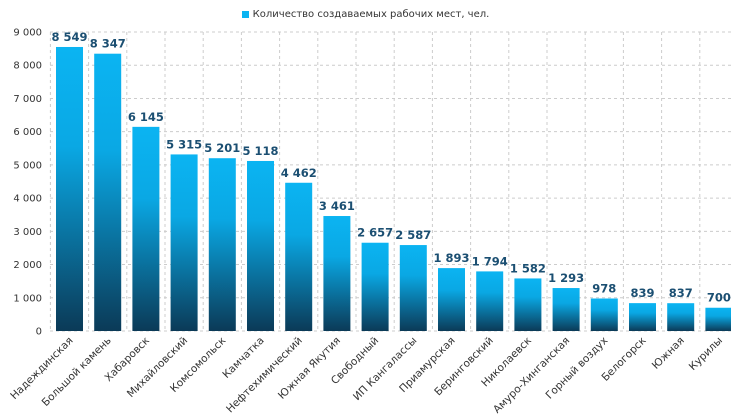 Image resolution: width=731 pixels, height=418 pixels. Describe the element at coordinates (27, 298) in the screenshot. I see `y-tick-label: 1 000` at that location.